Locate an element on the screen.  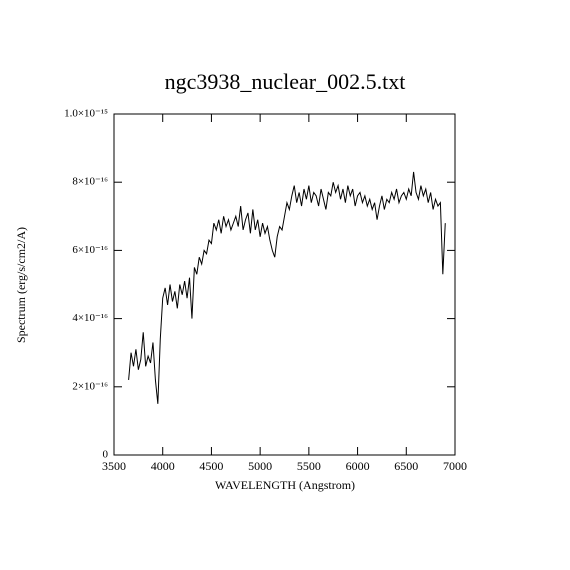
y-tick-label: 0 is located at coordinates (106, 455).